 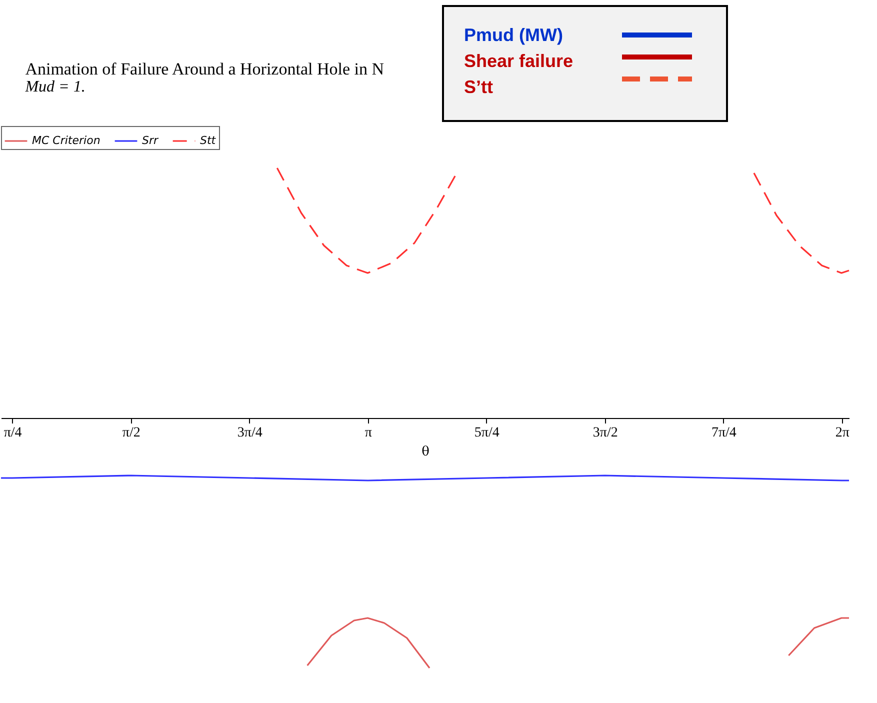 What do you see at coordinates (368, 433) in the screenshot?
I see `x-tick-label: π` at bounding box center [368, 433].